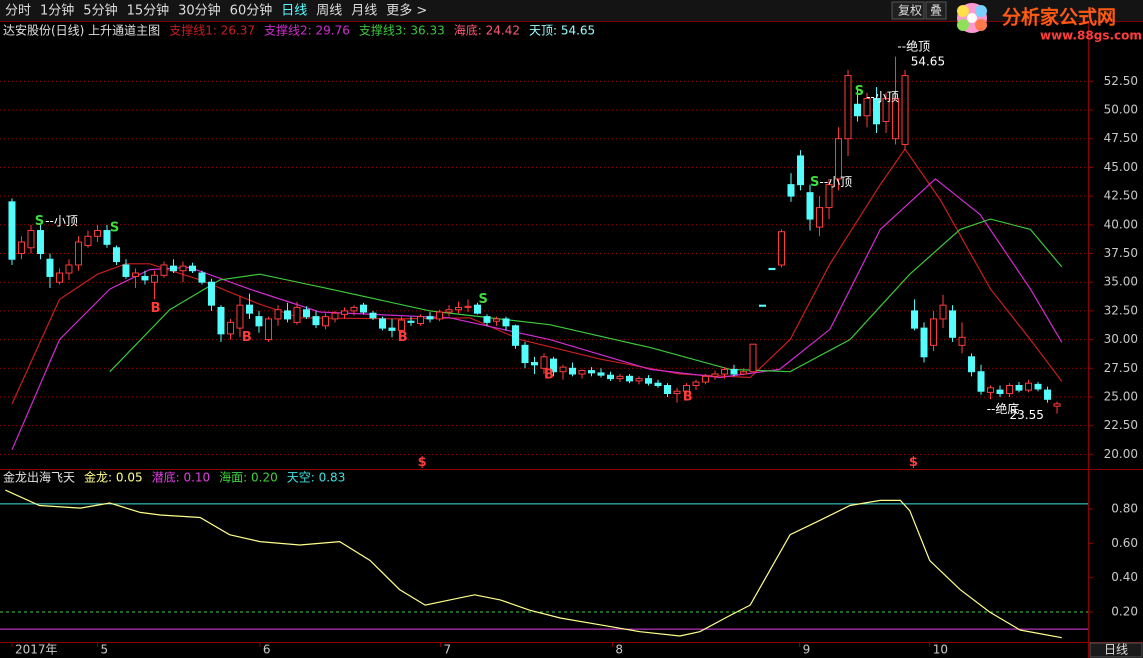 Image resolution: width=1143 pixels, height=658 pixels. Describe the element at coordinates (364, 11) in the screenshot. I see `toolbar-tab: 月线` at that location.